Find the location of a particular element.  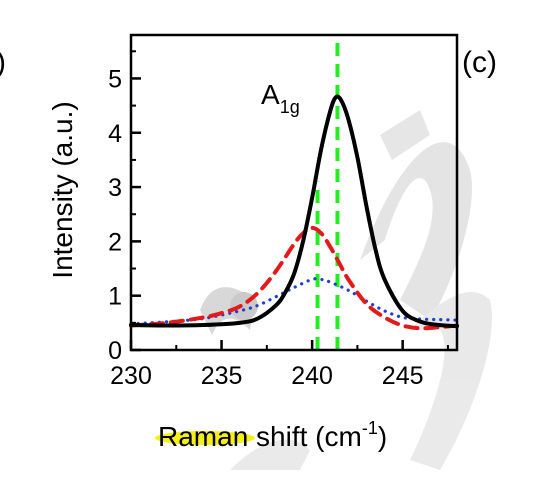

x-tick-label: 240 is located at coordinates (312, 376).